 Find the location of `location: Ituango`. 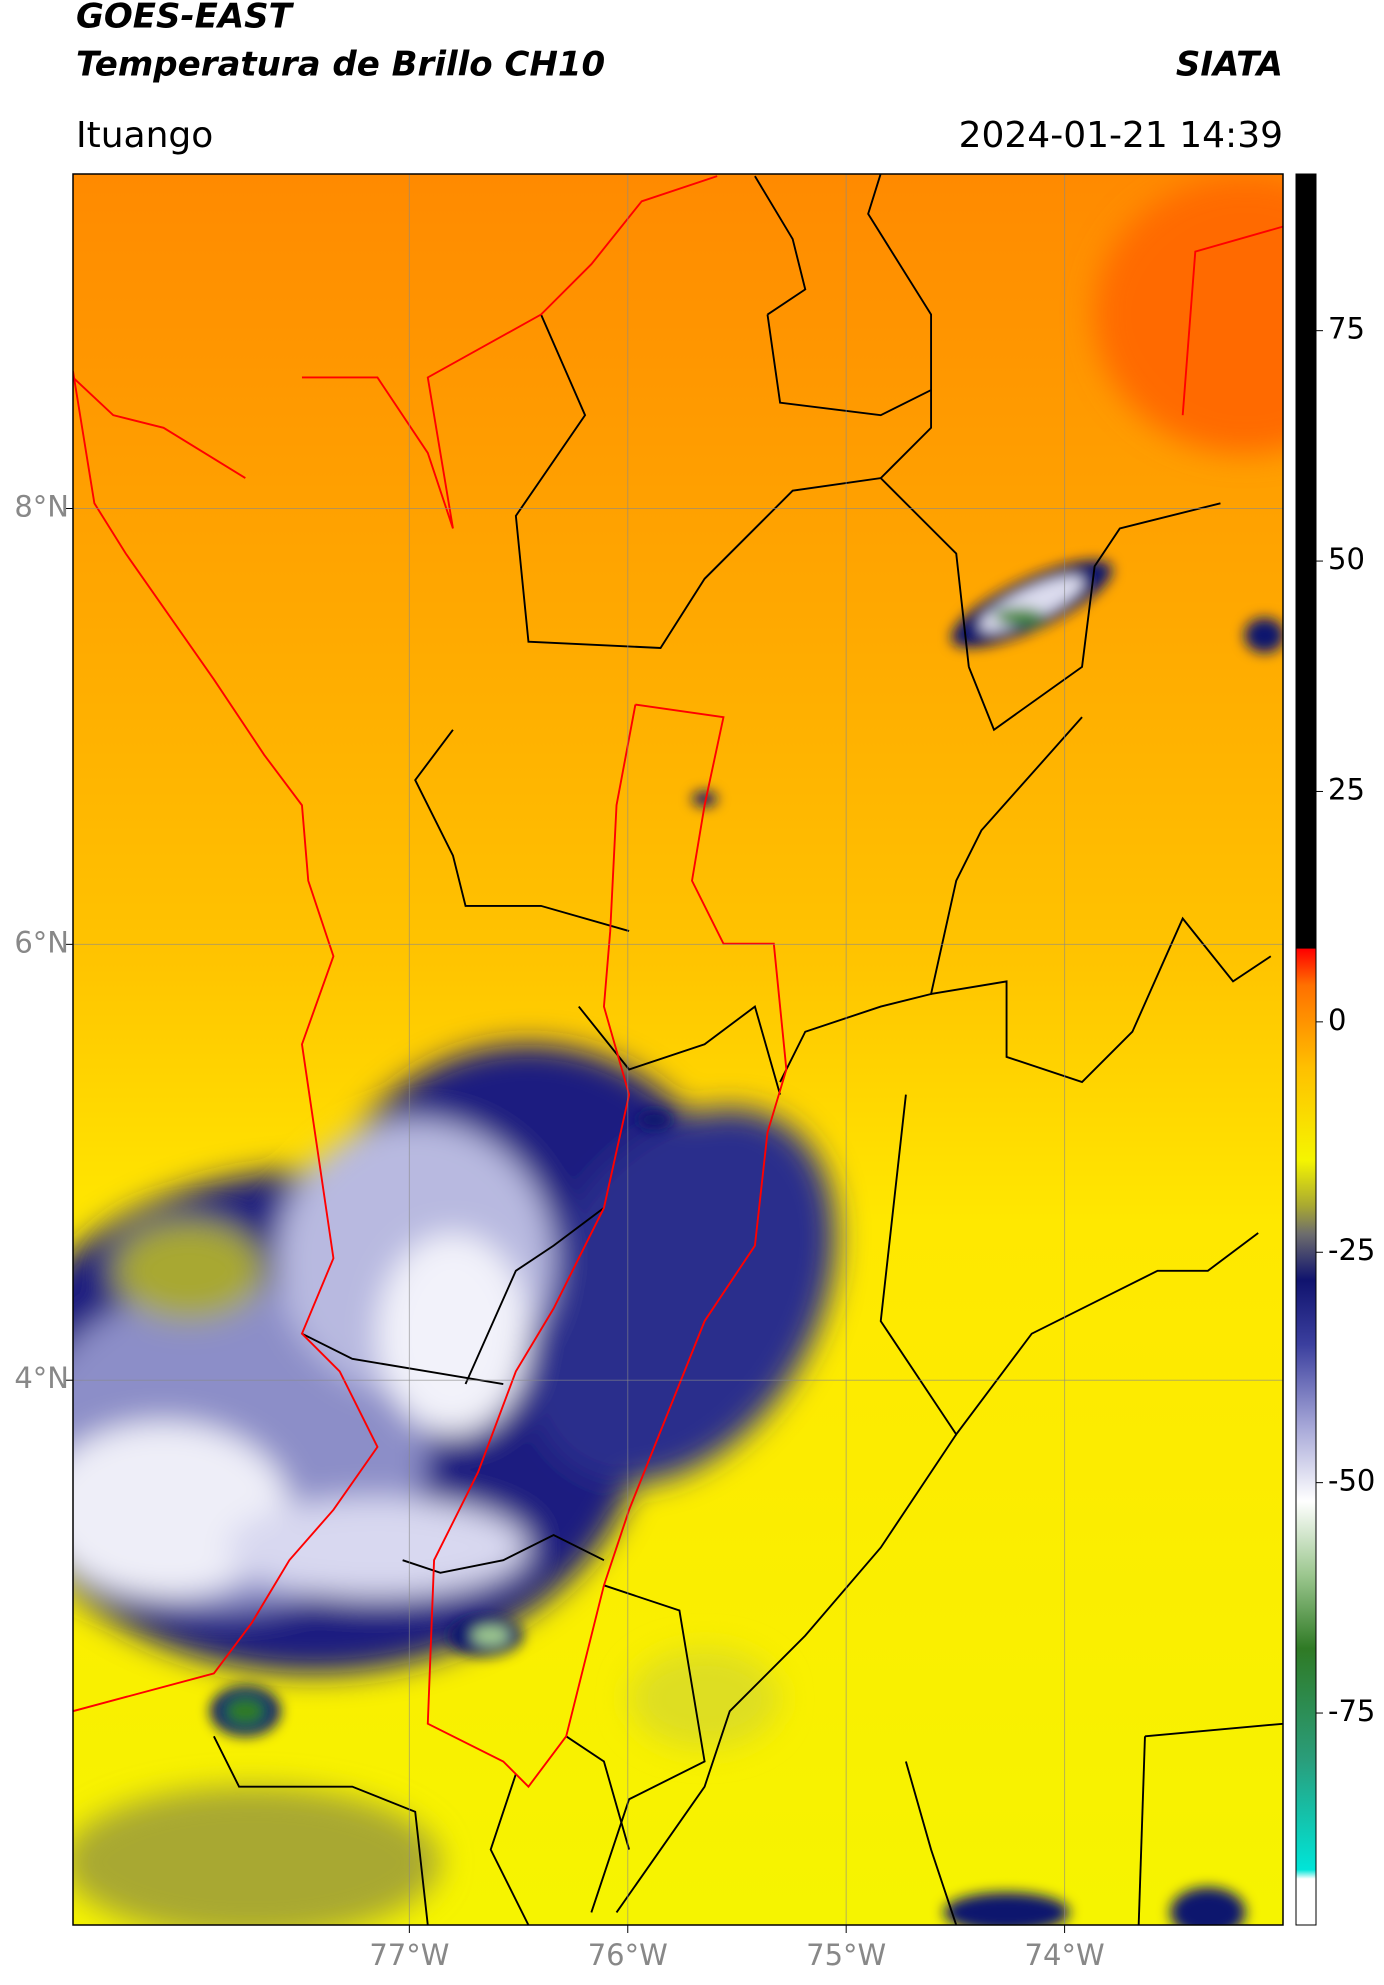

location: Ituango is located at coordinates (144, 135).